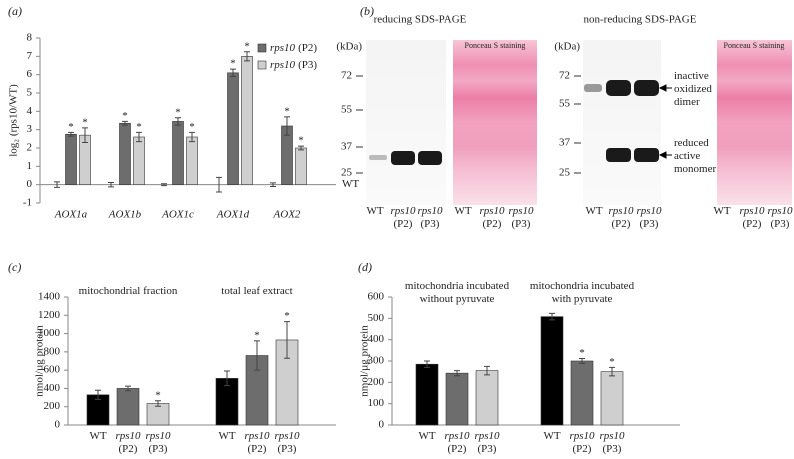 The width and height of the screenshot is (794, 459). Describe the element at coordinates (622, 122) in the screenshot. I see `gel-nonreducing` at that location.